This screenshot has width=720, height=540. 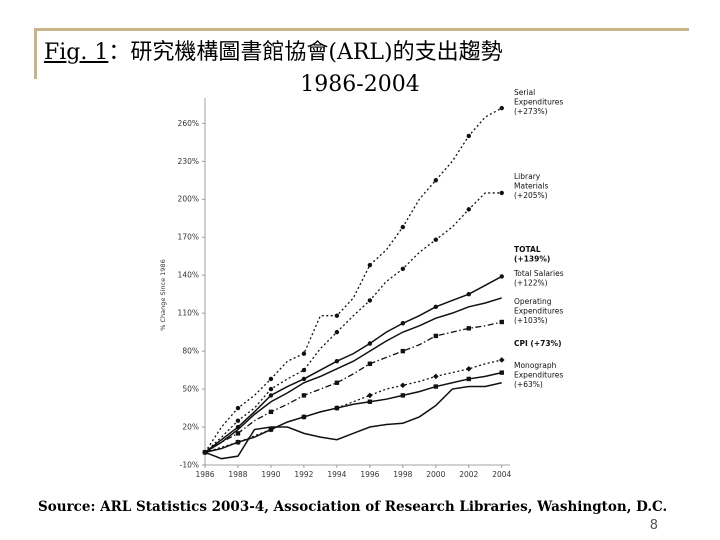 What do you see at coordinates (538, 278) in the screenshot?
I see `legend-label: Total Salaries (+122%)` at bounding box center [538, 278].